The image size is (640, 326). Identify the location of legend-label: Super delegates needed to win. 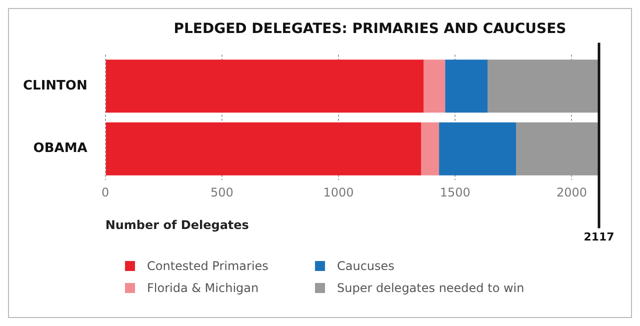
(430, 288).